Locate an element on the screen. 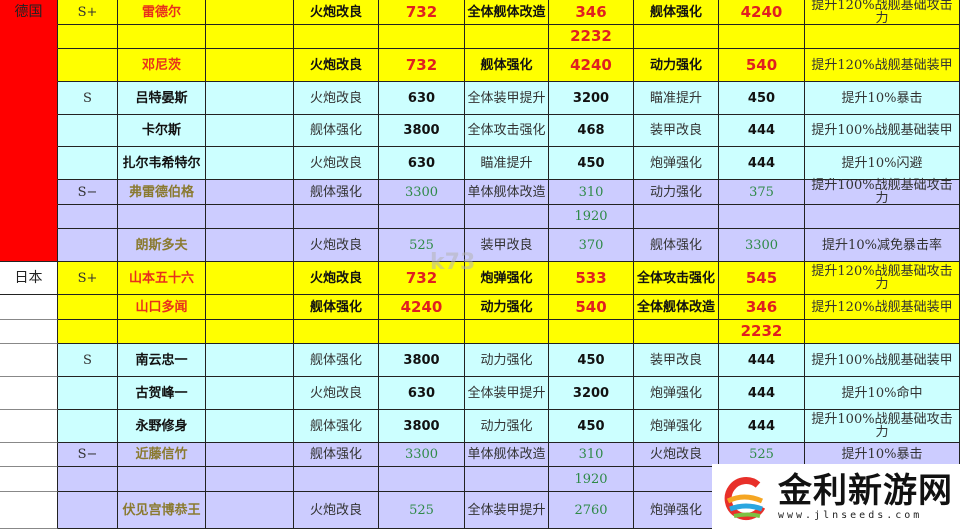 This screenshot has width=960, height=529. logo-name: 金利新游网 is located at coordinates (865, 491).